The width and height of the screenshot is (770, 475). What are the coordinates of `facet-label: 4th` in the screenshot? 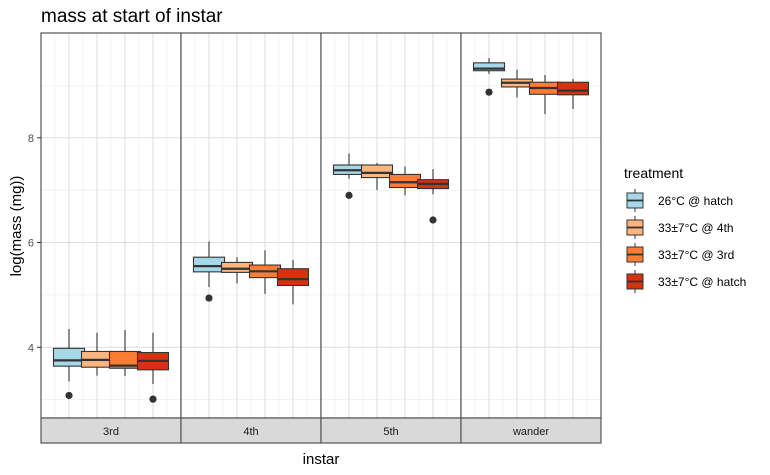 It's located at (250, 432).